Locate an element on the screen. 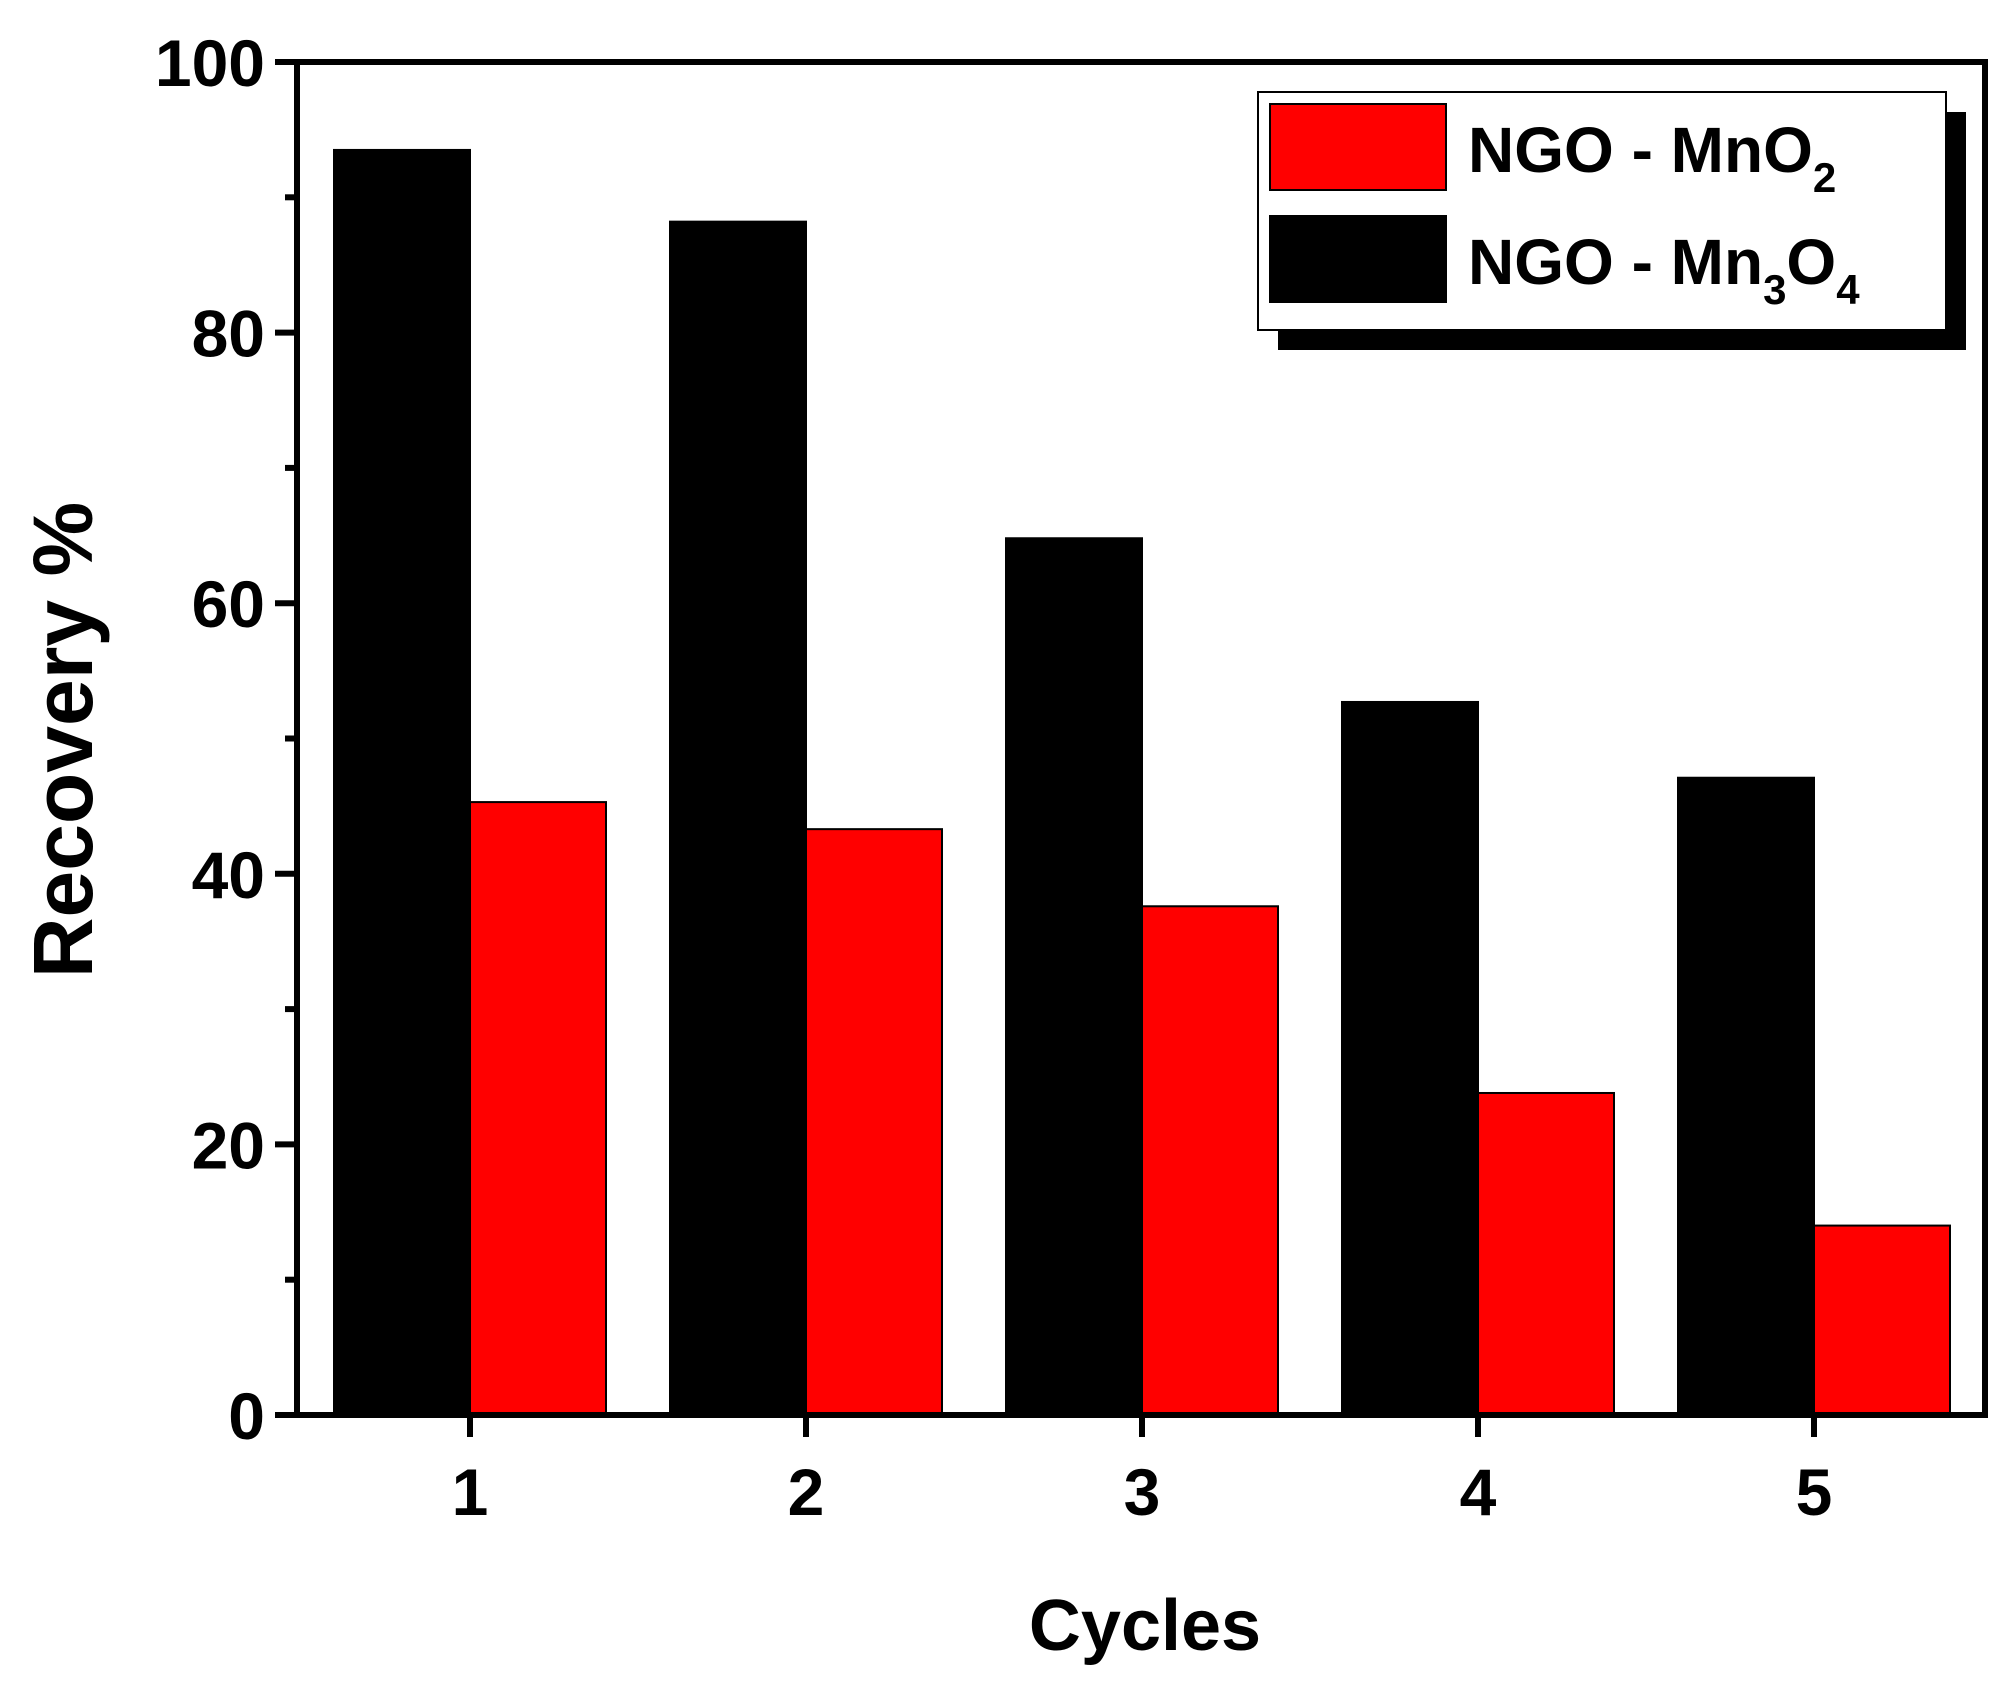 The width and height of the screenshot is (2010, 1682). x-tick-label: 1 is located at coordinates (470, 1492).